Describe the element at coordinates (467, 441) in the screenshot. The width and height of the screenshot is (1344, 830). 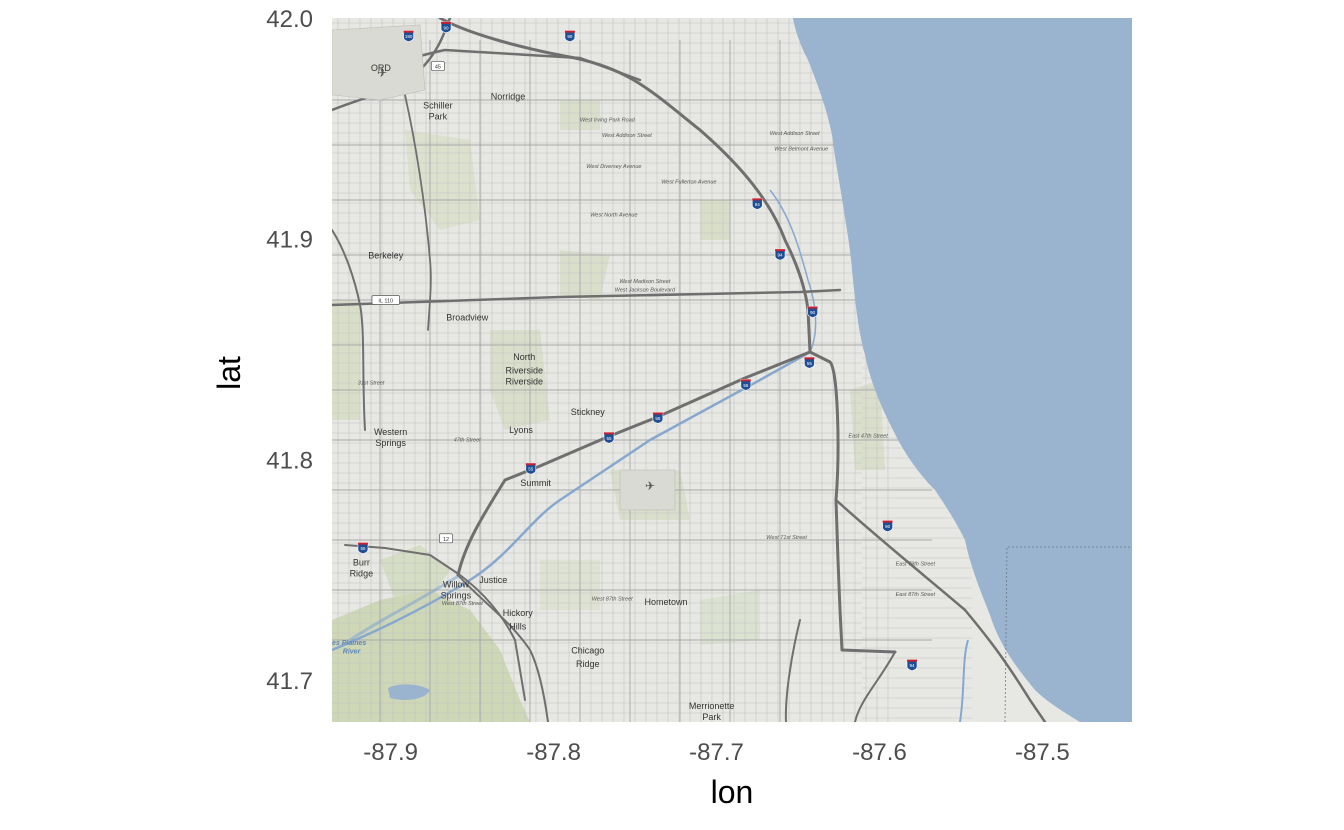
I see `street-label: 47th Street` at that location.